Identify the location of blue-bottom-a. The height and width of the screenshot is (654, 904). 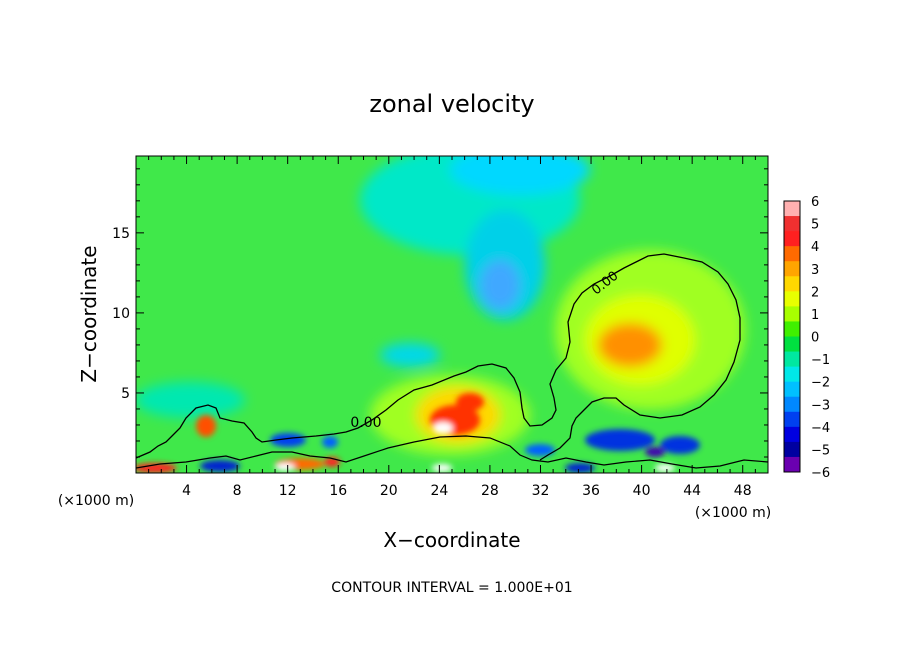
(220, 466).